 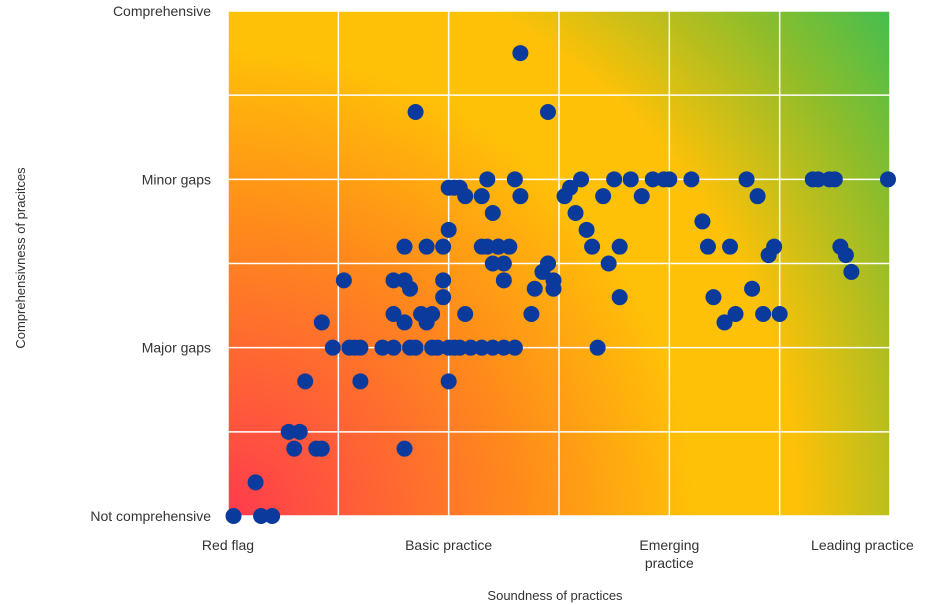 I want to click on y-tick-label: Minor gaps, so click(x=176, y=179).